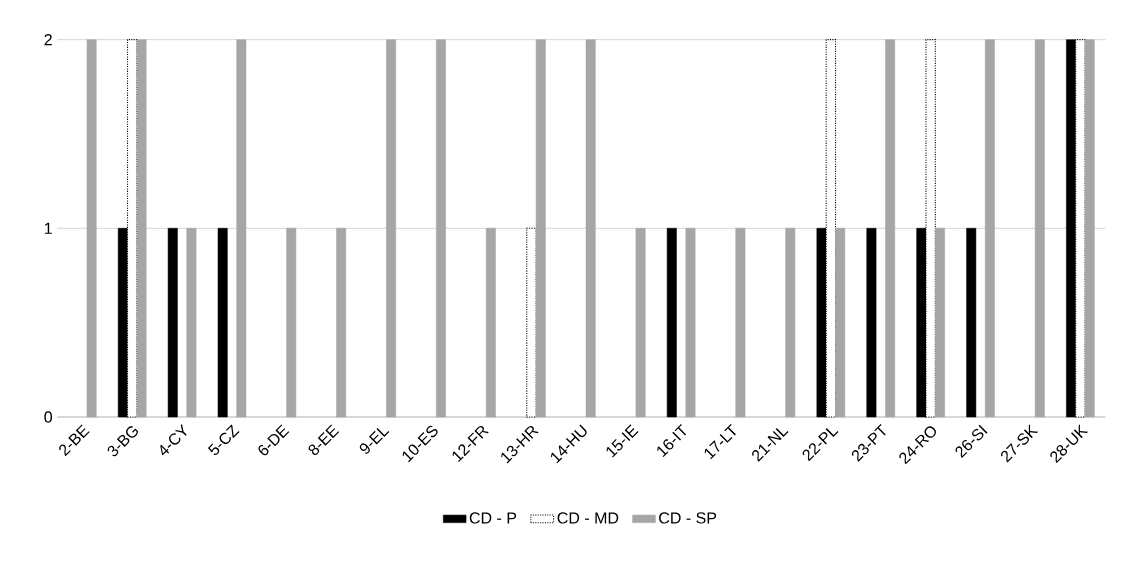 The image size is (1122, 581). What do you see at coordinates (48, 417) in the screenshot?
I see `y-tick-label: 0` at bounding box center [48, 417].